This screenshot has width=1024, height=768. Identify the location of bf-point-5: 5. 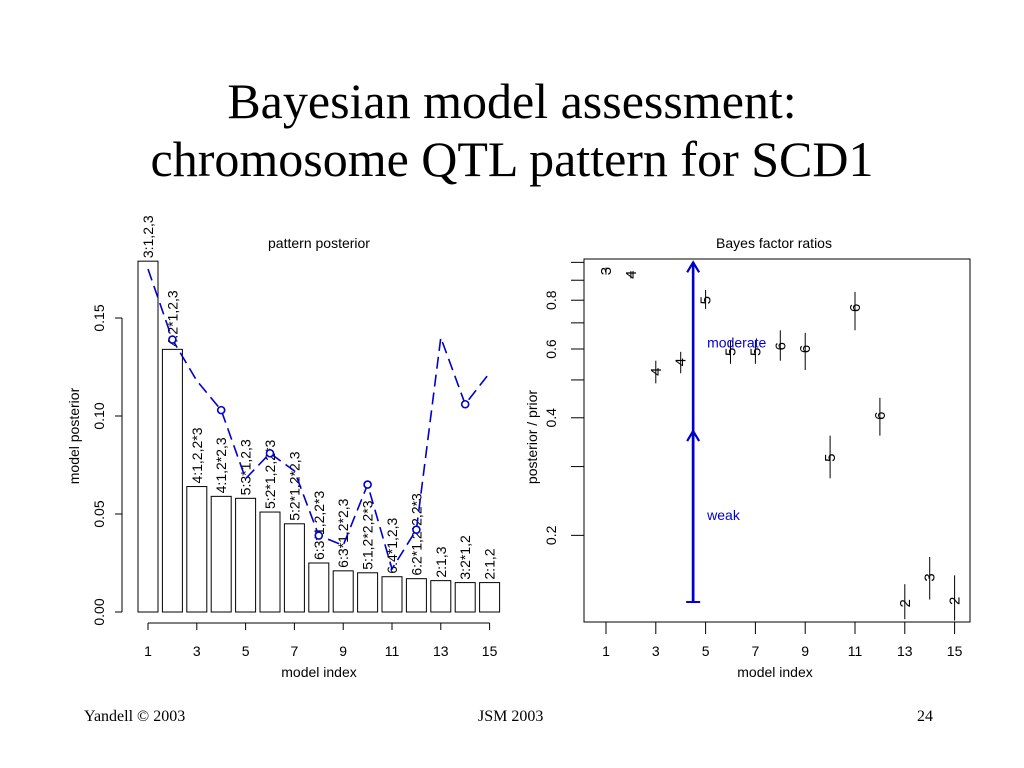
(706, 300).